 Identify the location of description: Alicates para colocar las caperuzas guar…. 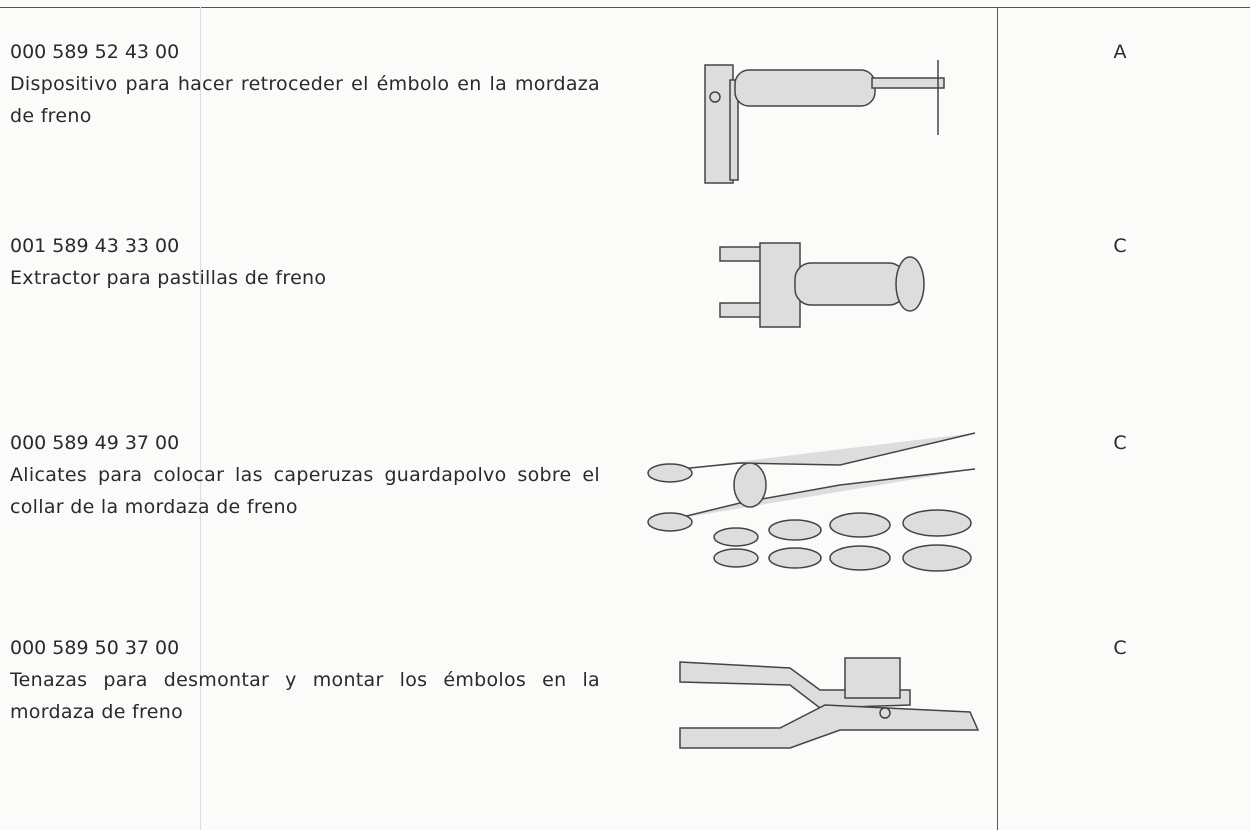
(305, 491).